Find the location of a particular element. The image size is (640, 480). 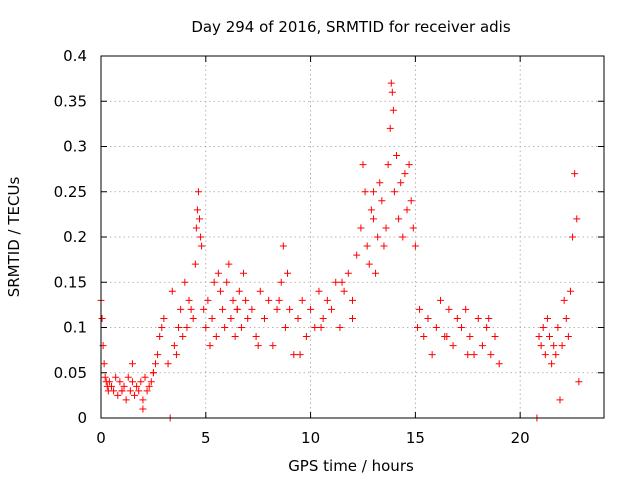

y-tick-label: 0 is located at coordinates (82, 418).